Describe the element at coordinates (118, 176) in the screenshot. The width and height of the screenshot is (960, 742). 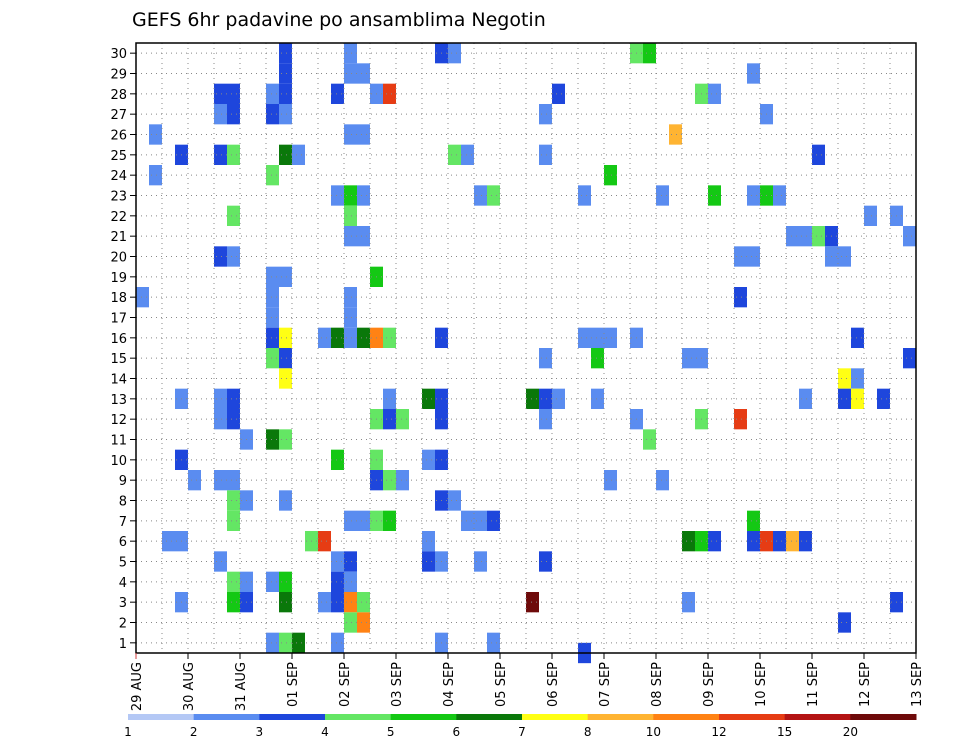
I see `y-tick-label: 24` at that location.